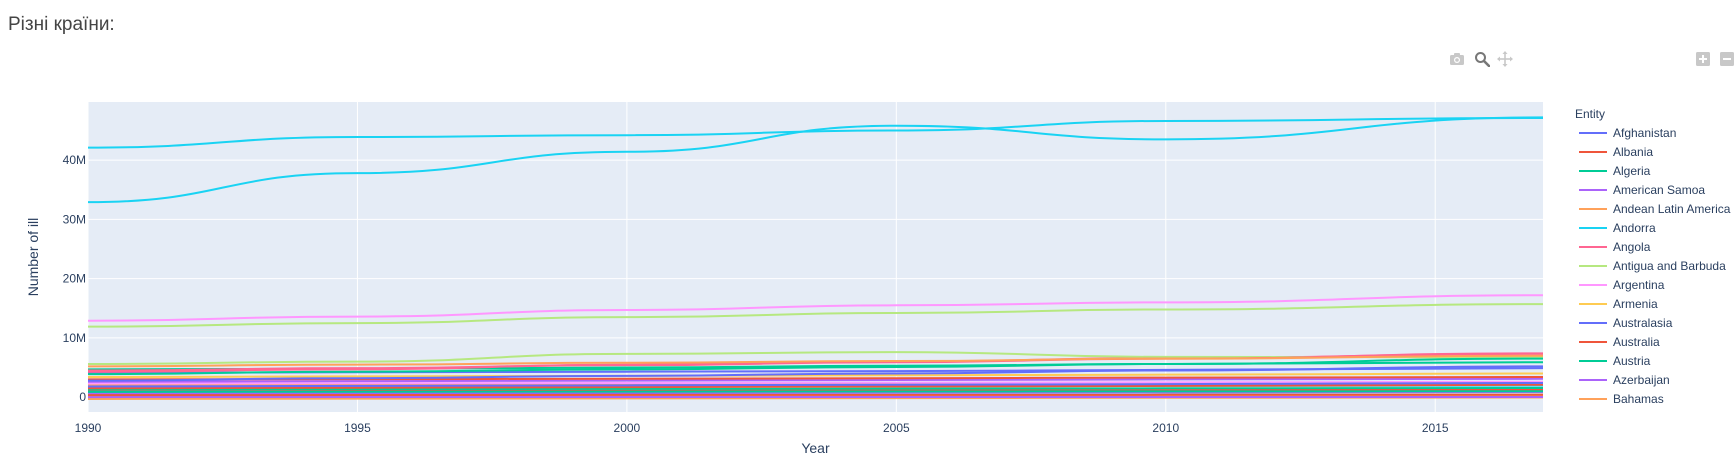  Describe the element at coordinates (1590, 114) in the screenshot. I see `legend-title: Entity` at that location.